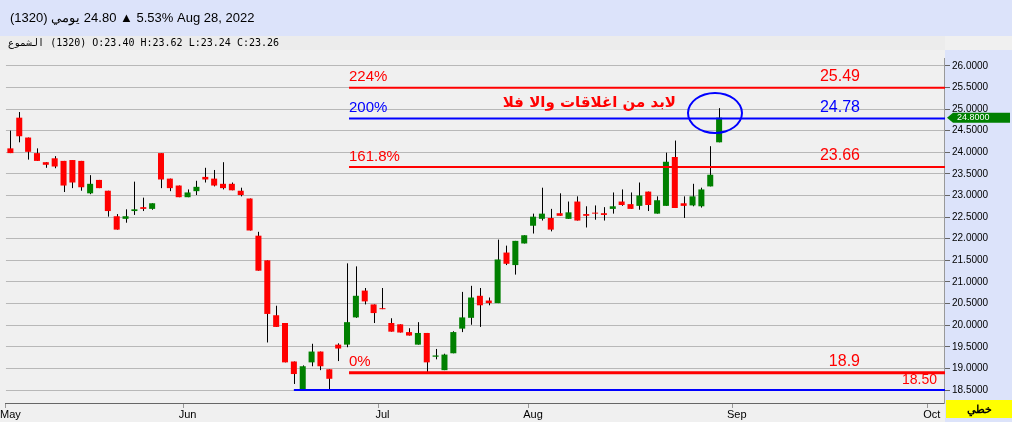 The height and width of the screenshot is (422, 1012). What do you see at coordinates (844, 361) in the screenshot?
I see `ref-line-label: 18.9` at bounding box center [844, 361].